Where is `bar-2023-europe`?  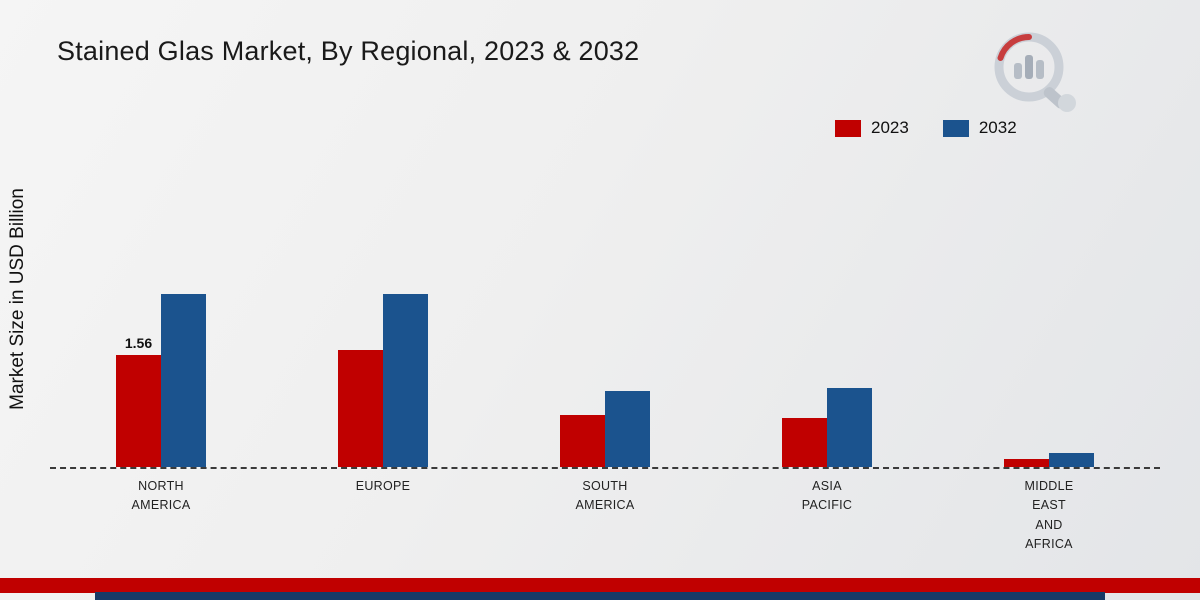
bar-2023-europe is located at coordinates (360, 408).